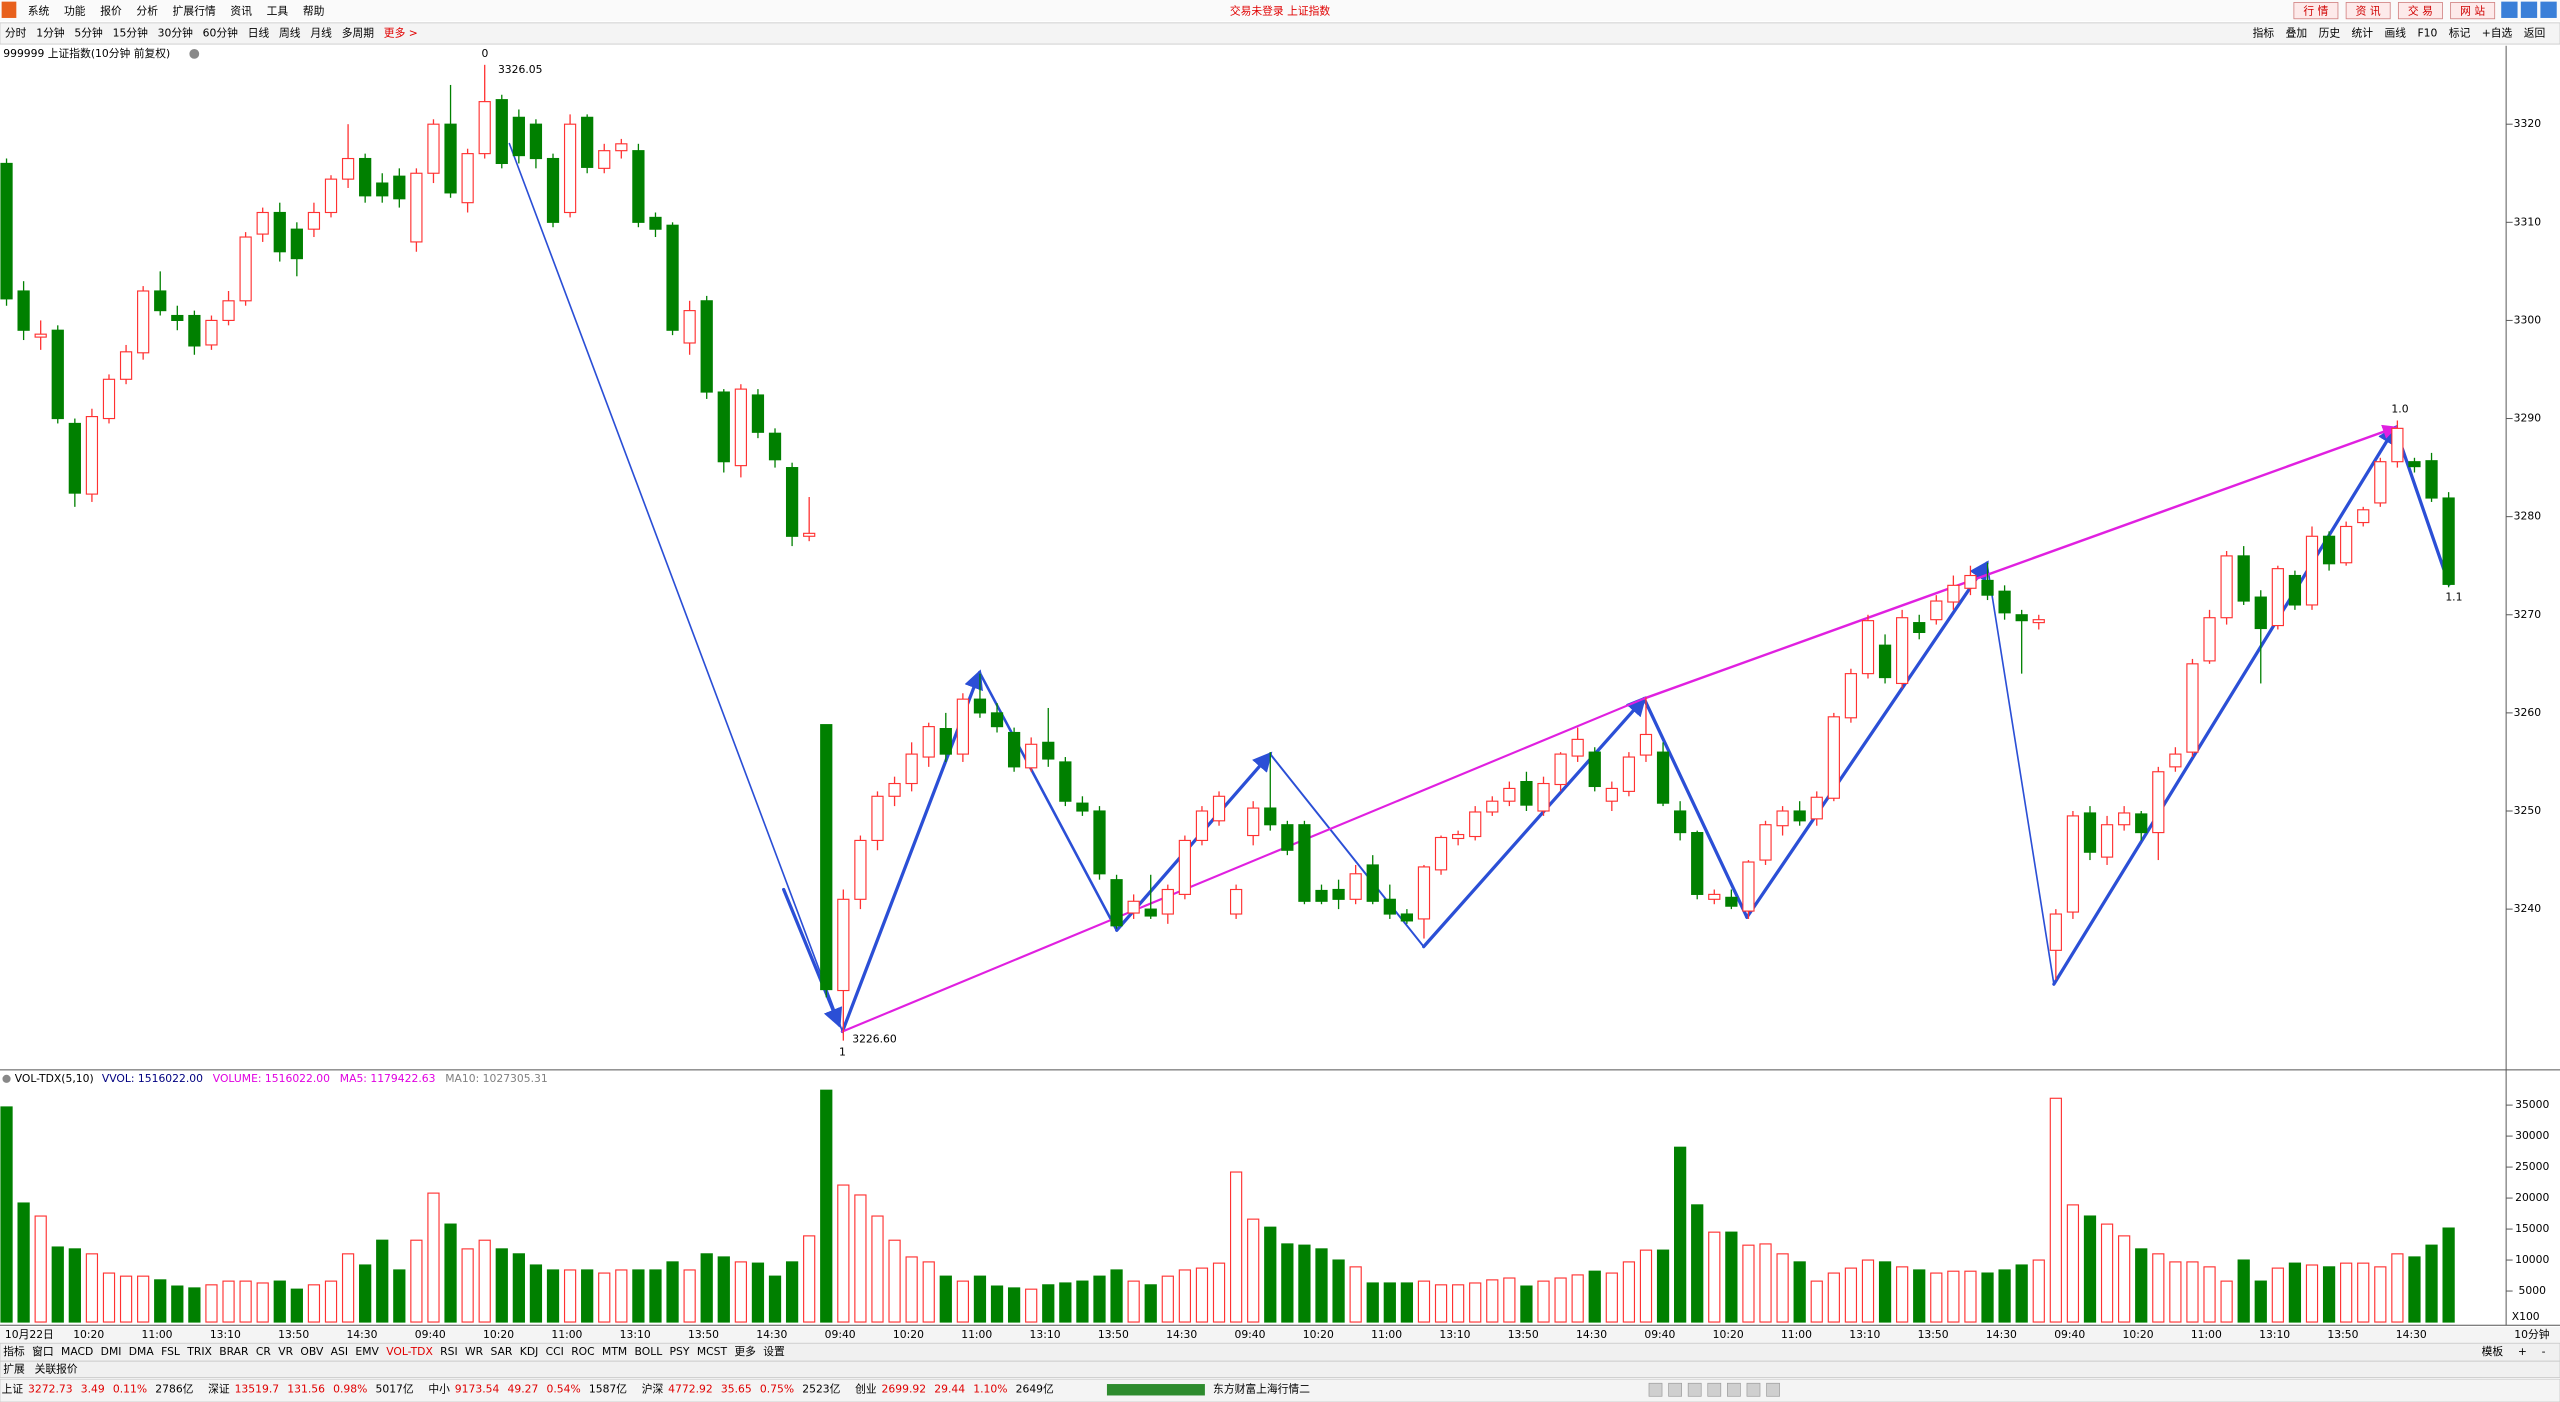  Describe the element at coordinates (194, 53) in the screenshot. I see `settings-icon` at that location.